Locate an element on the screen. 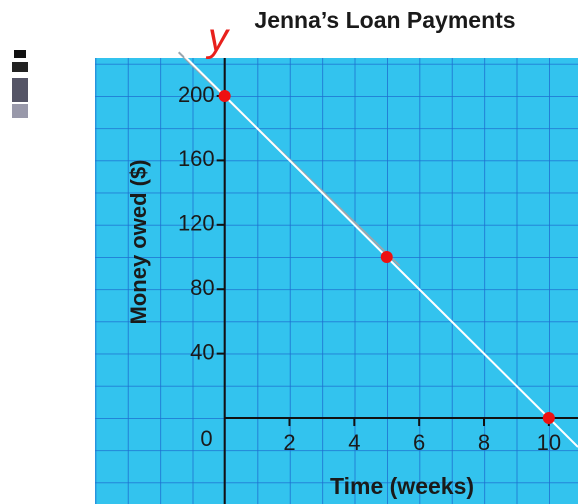 The height and width of the screenshot is (504, 578). x-tick-label: 2 is located at coordinates (289, 442).